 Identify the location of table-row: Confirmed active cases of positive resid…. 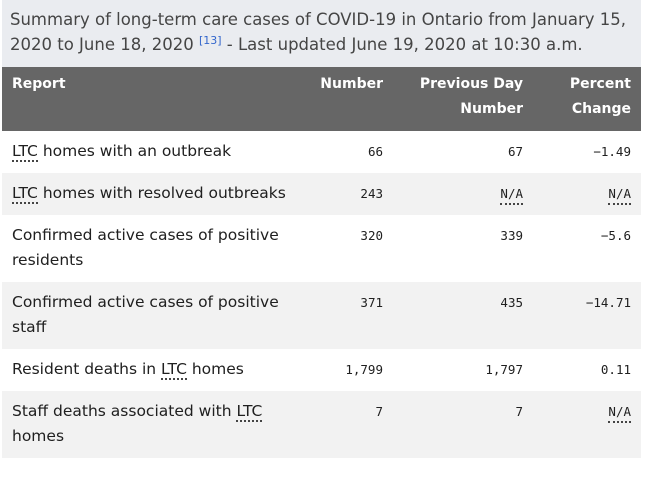
(321, 248).